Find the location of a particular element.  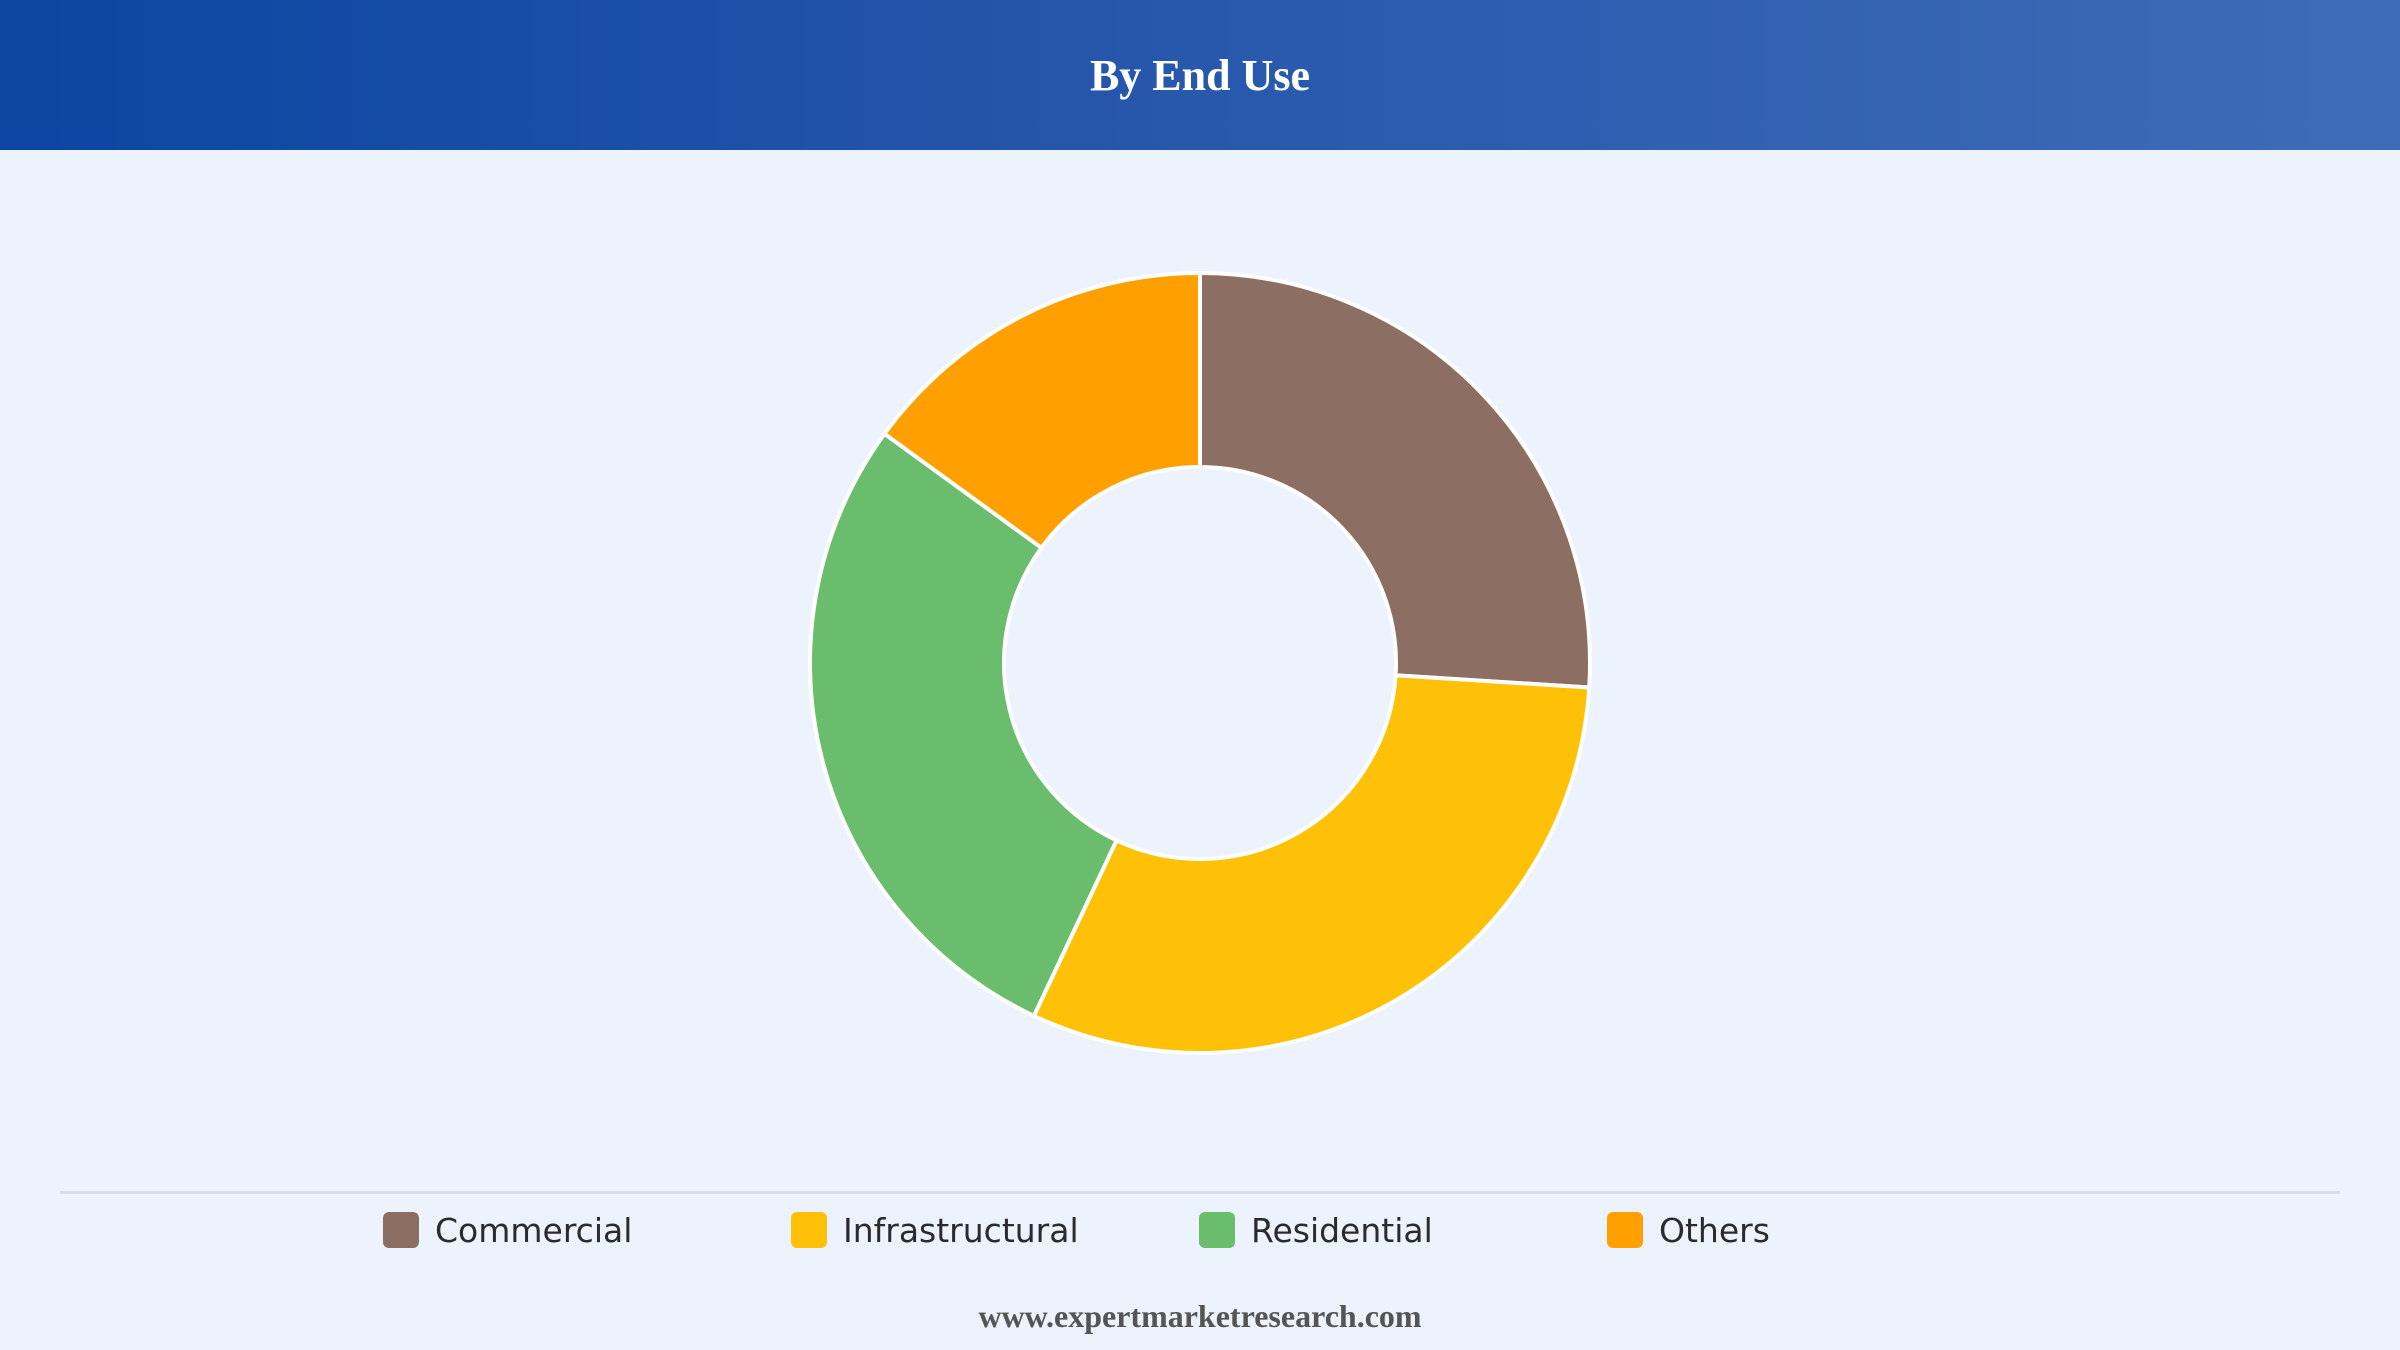

legend-item-others: Others is located at coordinates (1688, 1230).